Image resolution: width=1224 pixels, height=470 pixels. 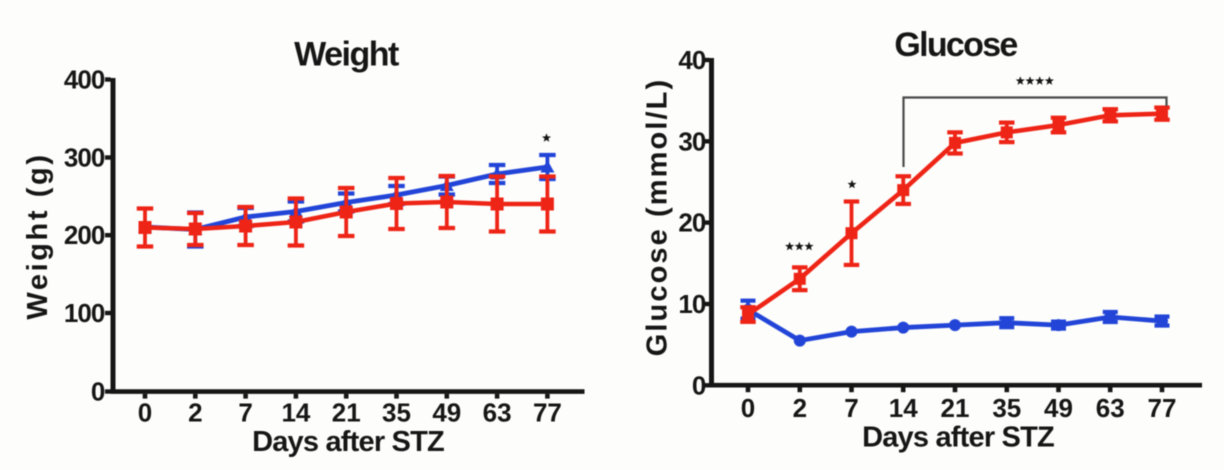 I want to click on svg-text: Glucose, so click(x=955, y=45).